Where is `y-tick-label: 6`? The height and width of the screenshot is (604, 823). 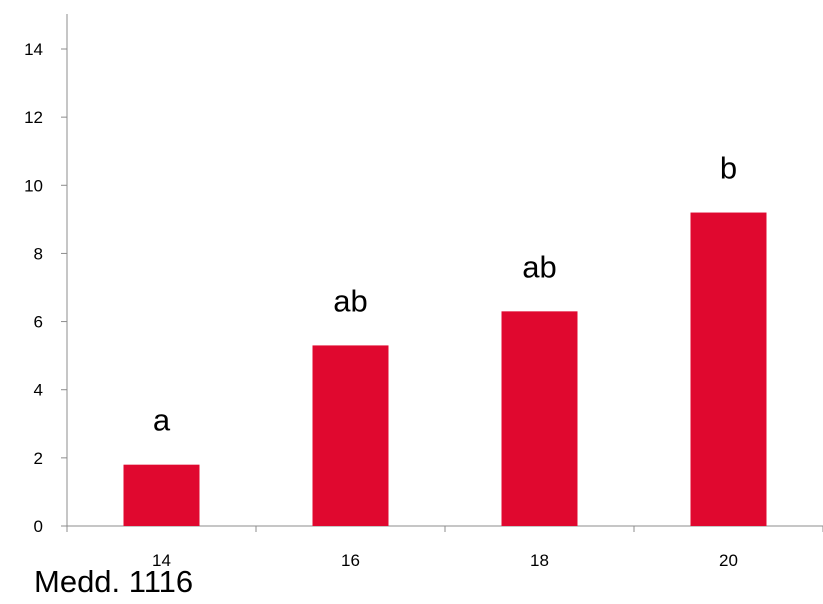 y-tick-label: 6 is located at coordinates (38, 322).